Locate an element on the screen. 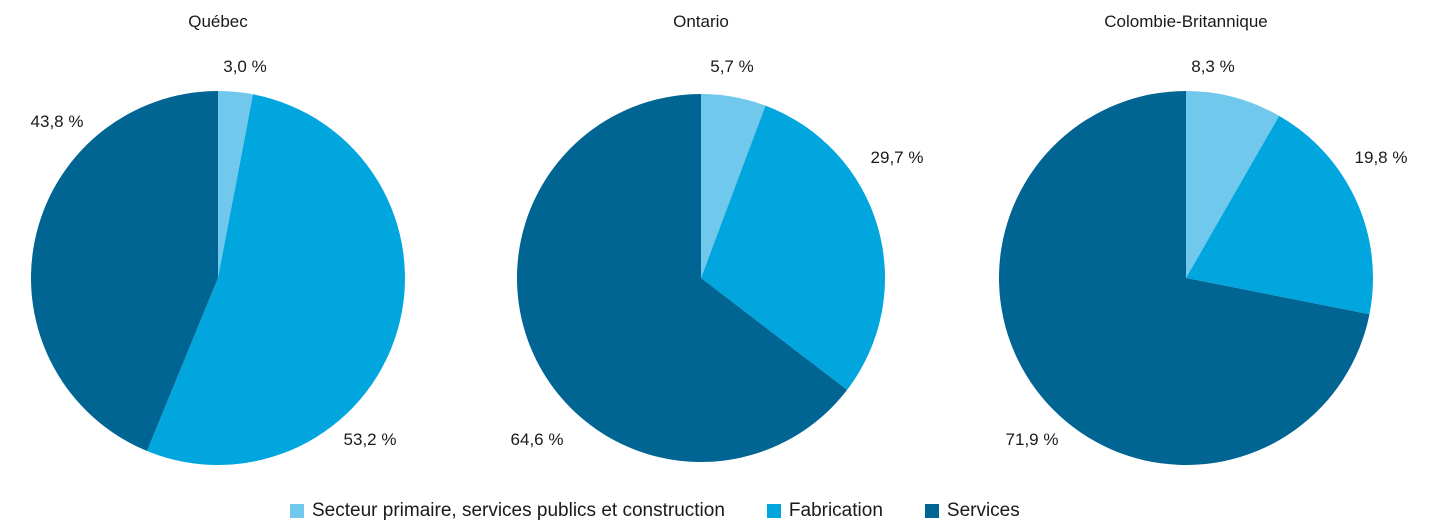 This screenshot has height=524, width=1429. pie-1-label-fabrication: 53,2 % is located at coordinates (370, 439).